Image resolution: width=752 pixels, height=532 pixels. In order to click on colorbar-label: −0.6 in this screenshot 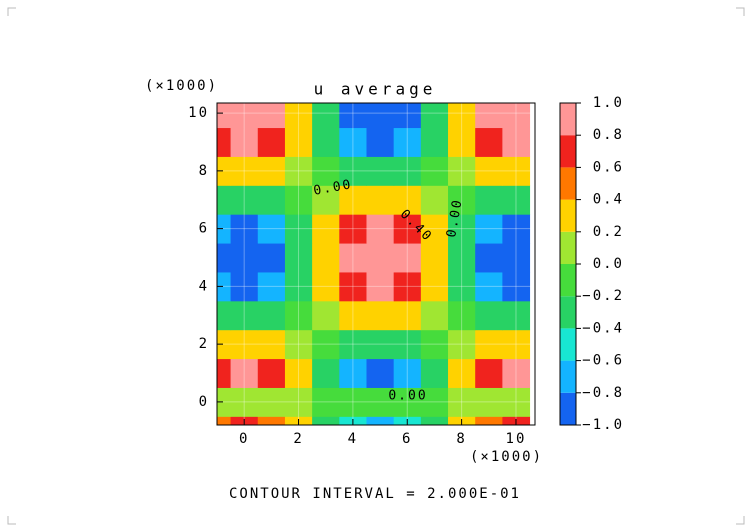, I will do `click(603, 361)`.